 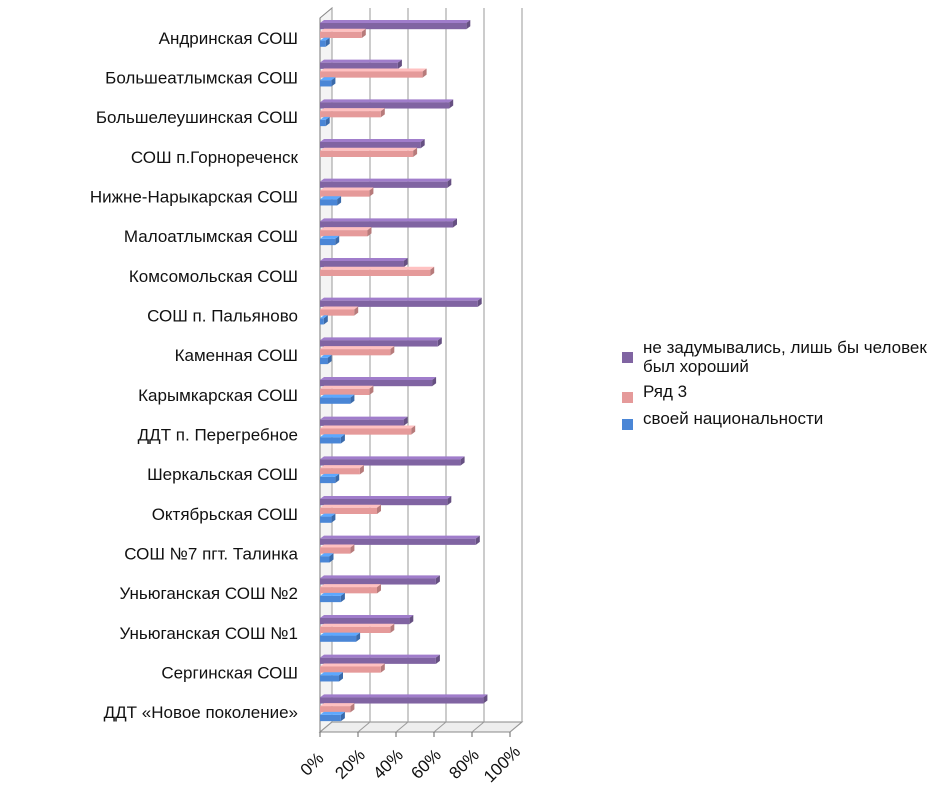 I want to click on x-tick-label: 20%, so click(x=349, y=763).